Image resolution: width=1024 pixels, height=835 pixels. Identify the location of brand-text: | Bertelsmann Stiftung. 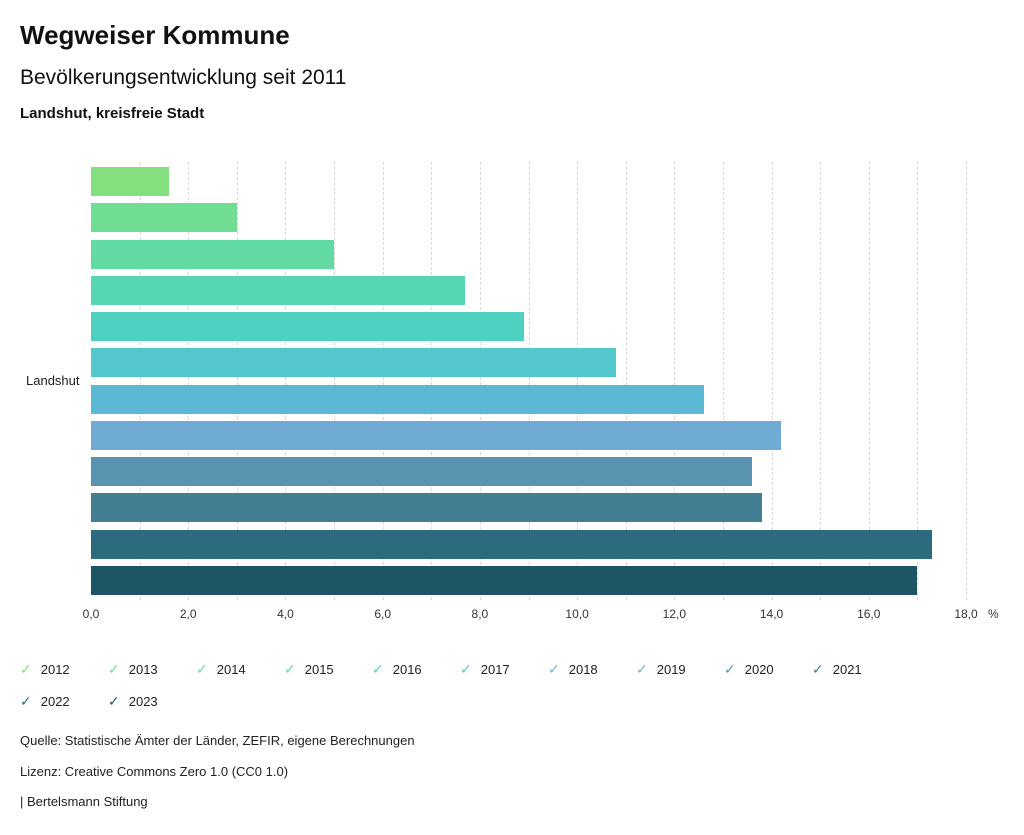
(84, 801).